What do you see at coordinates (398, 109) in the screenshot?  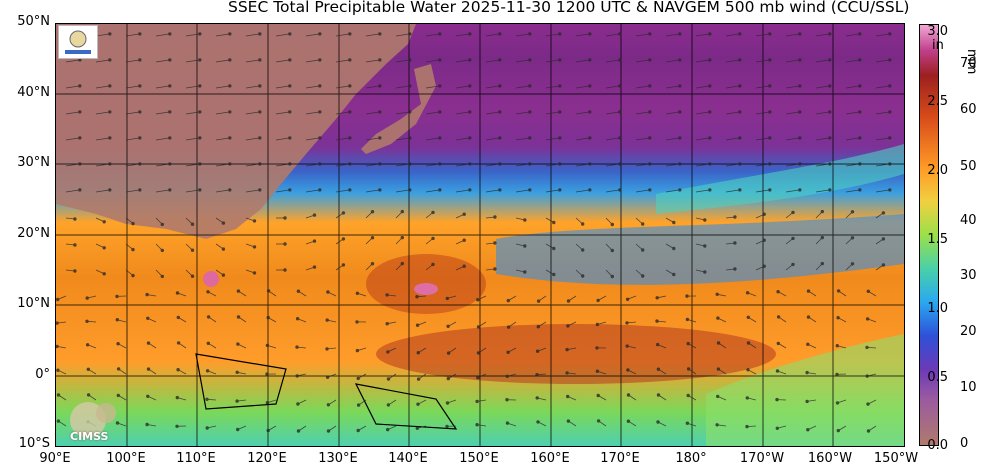 I see `japan-island` at bounding box center [398, 109].